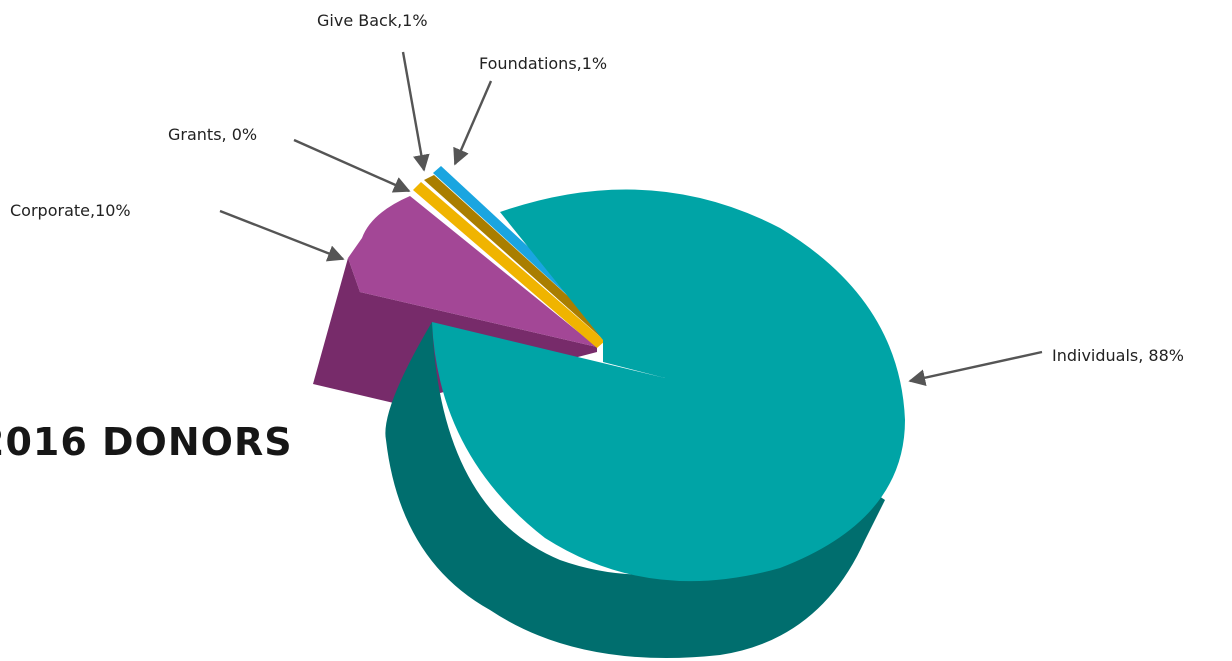  Describe the element at coordinates (282, 235) in the screenshot. I see `leader-corporate` at that location.